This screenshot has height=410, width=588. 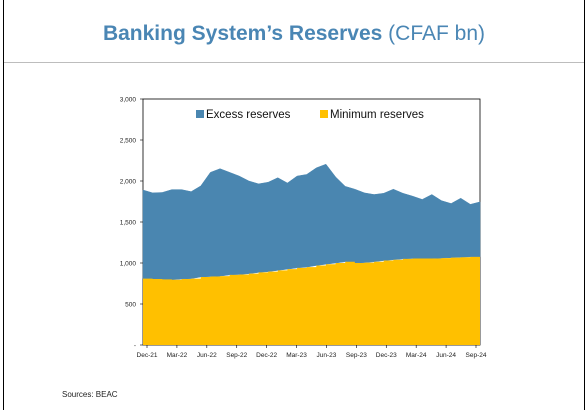 I want to click on title-divider, so click(x=294, y=62).